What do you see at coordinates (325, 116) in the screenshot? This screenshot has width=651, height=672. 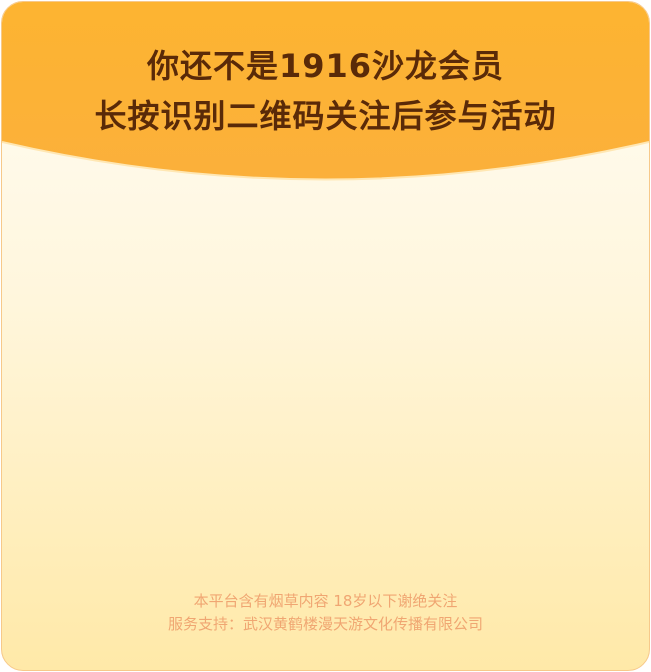 I see `page-subtitle-scan-qr: 长按识别二维码关注后参与活动` at bounding box center [325, 116].